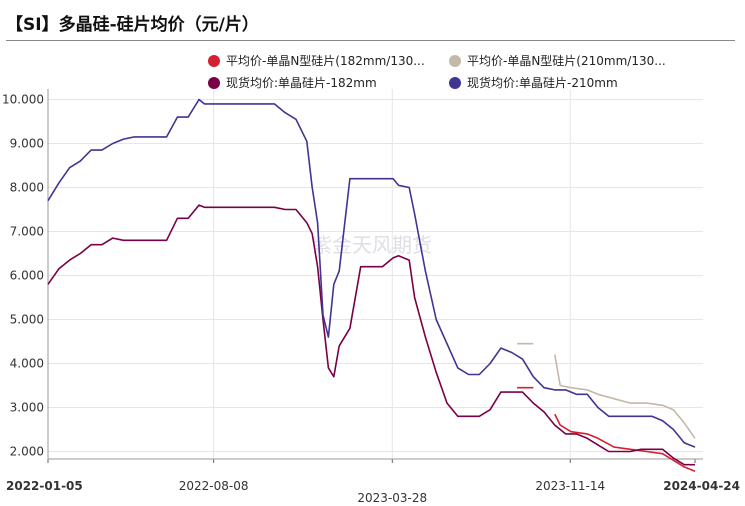 This screenshot has width=745, height=506. What do you see at coordinates (570, 486) in the screenshot?
I see `x-tick-label: 2023-11-14` at bounding box center [570, 486].